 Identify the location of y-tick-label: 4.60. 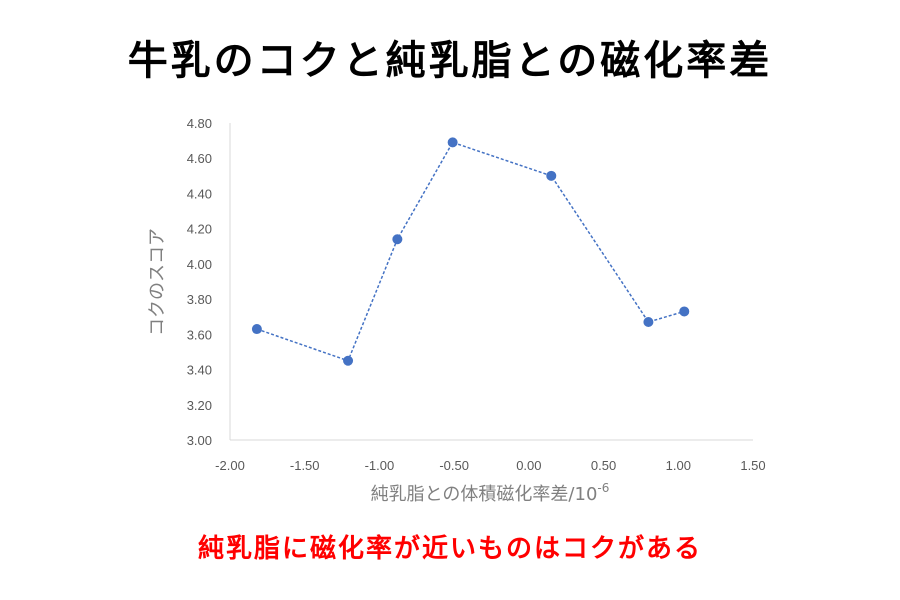
(199, 158).